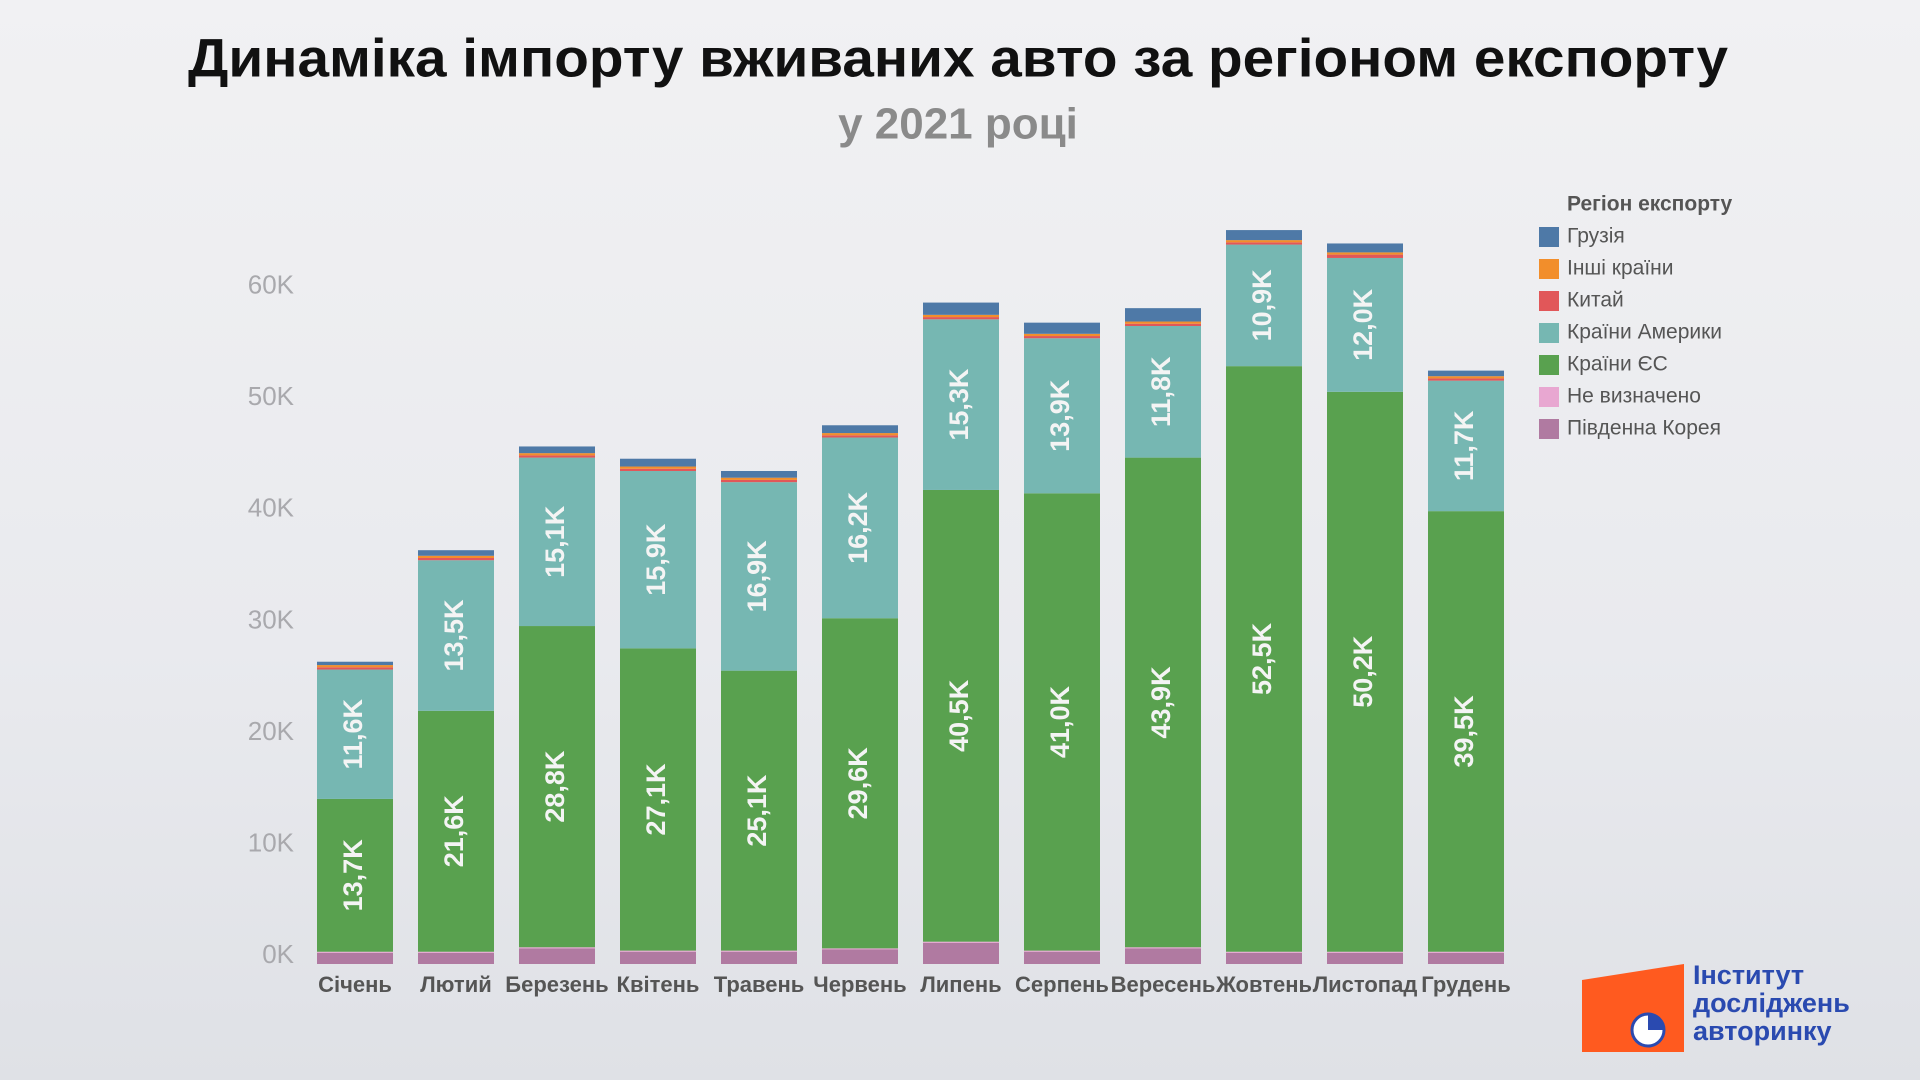 The image size is (1920, 1080). What do you see at coordinates (1617, 364) in the screenshot?
I see `legend-label: Країни ЄС` at bounding box center [1617, 364].